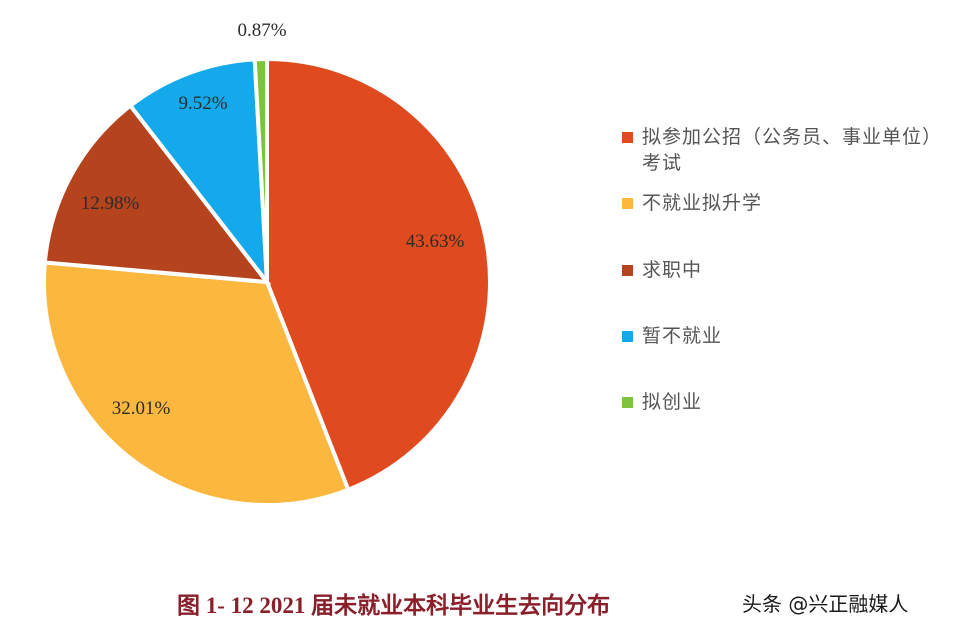 This screenshot has height=636, width=962. I want to click on watermark: 头条 @兴正融媒人, so click(825, 604).